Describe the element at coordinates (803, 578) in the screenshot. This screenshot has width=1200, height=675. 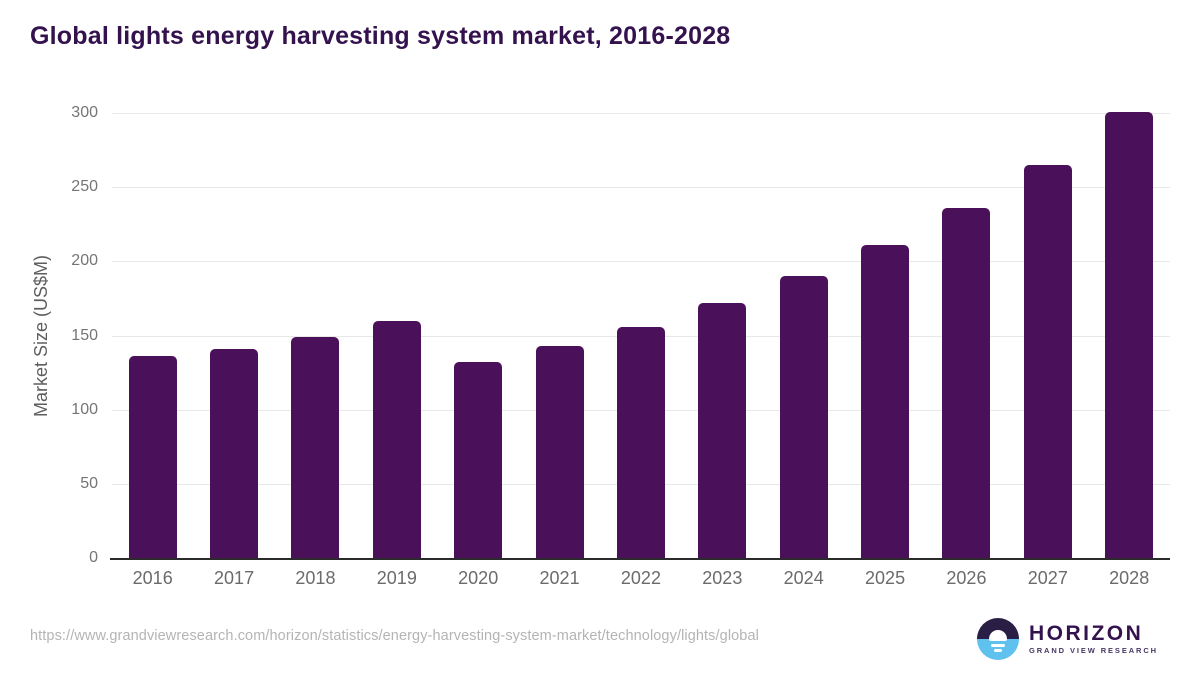
I see `xlabel-2024: 2024` at that location.